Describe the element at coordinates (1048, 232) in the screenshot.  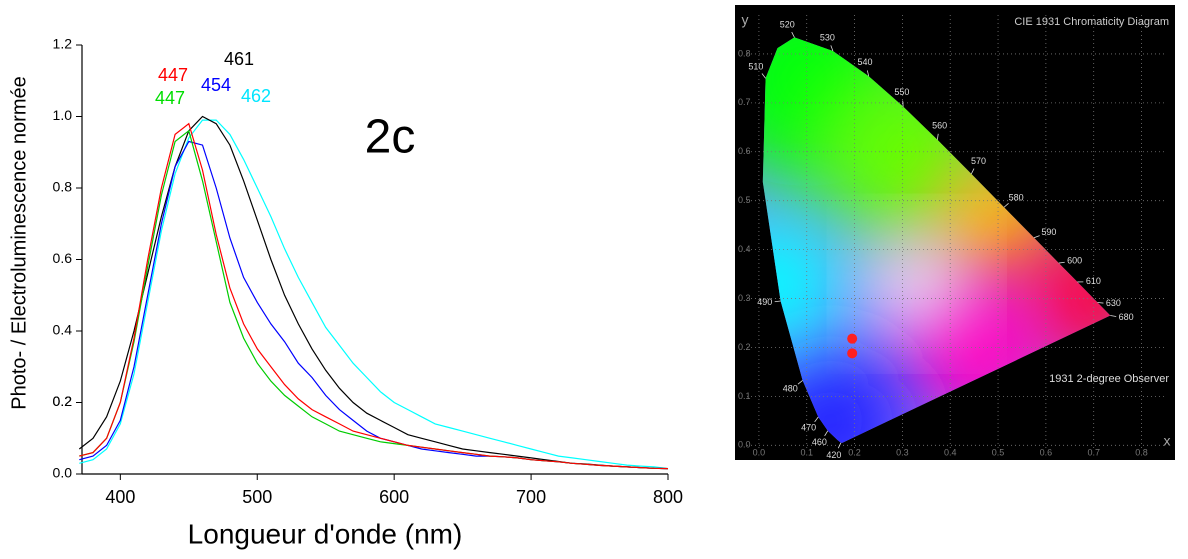
I see `wavelength-label: 590` at that location.